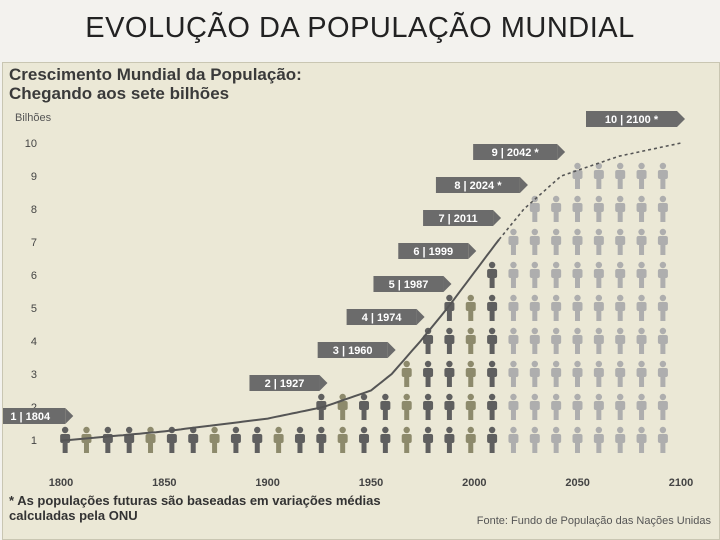 This screenshot has height=540, width=720. I want to click on milestone-text: 1 | 1804, so click(30, 417).